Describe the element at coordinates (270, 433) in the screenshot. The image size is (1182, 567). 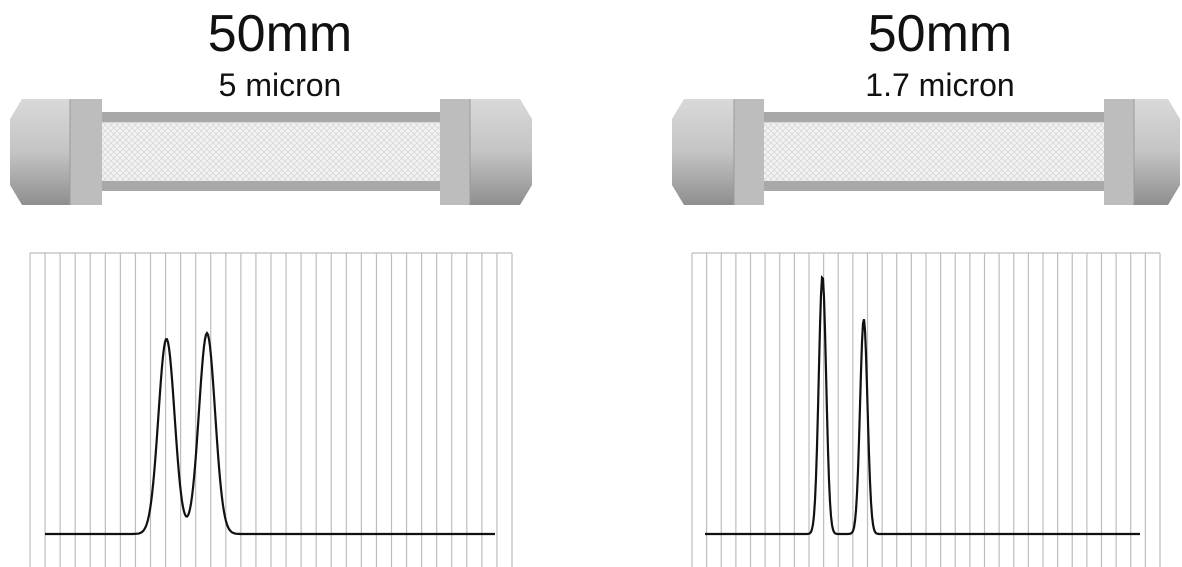
I see `chromatogram-trace` at that location.